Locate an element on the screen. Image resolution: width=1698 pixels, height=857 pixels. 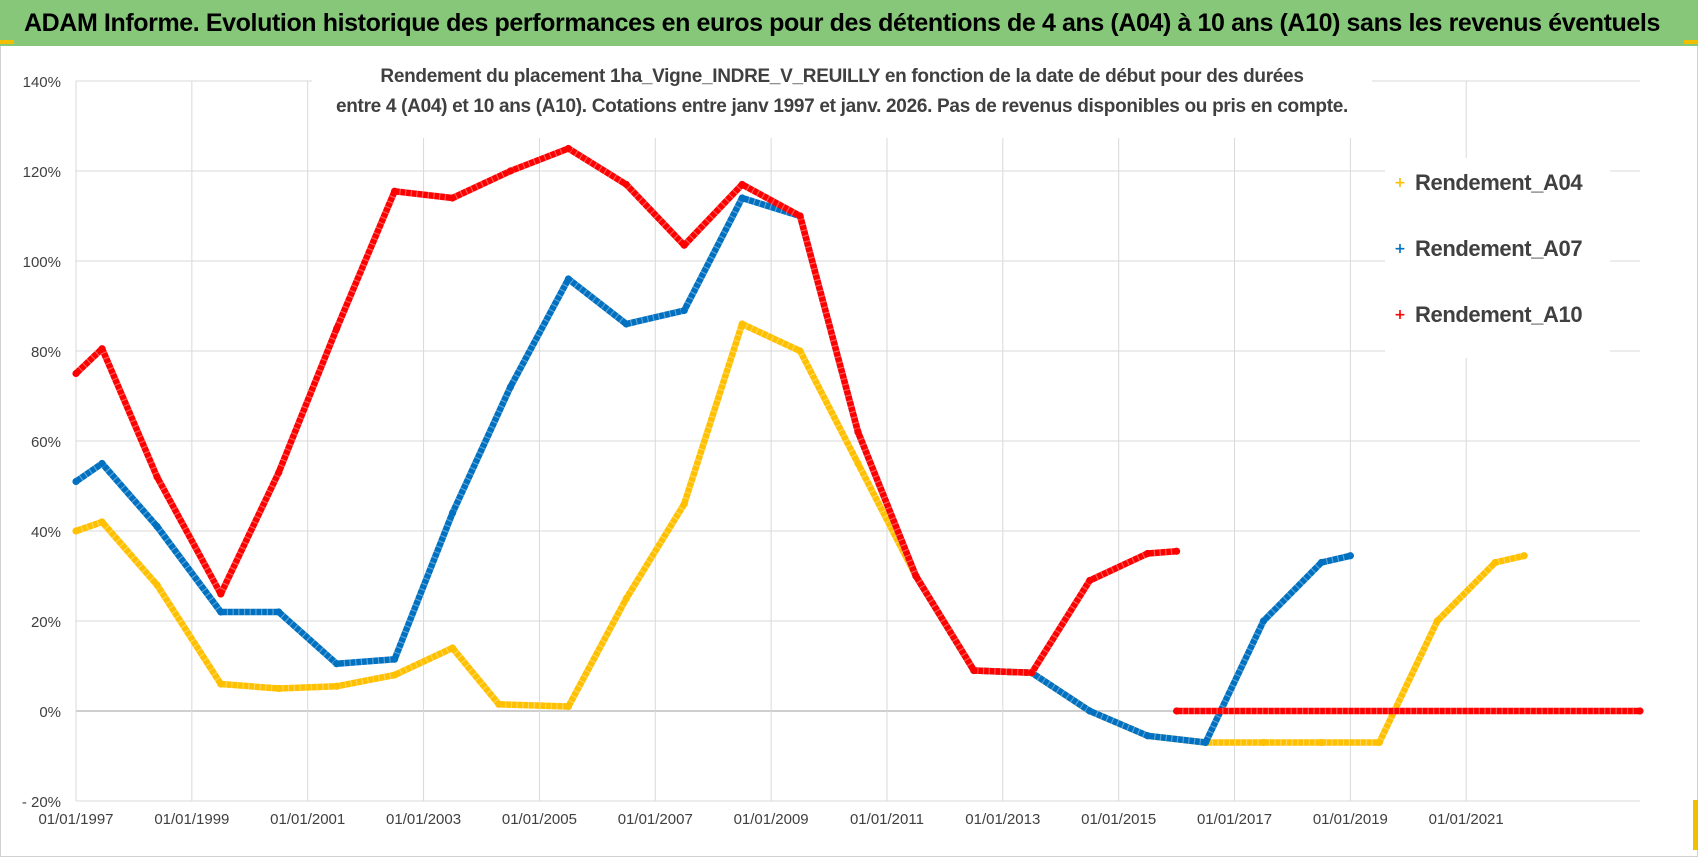
y-tick-label: 40% is located at coordinates (46, 532).